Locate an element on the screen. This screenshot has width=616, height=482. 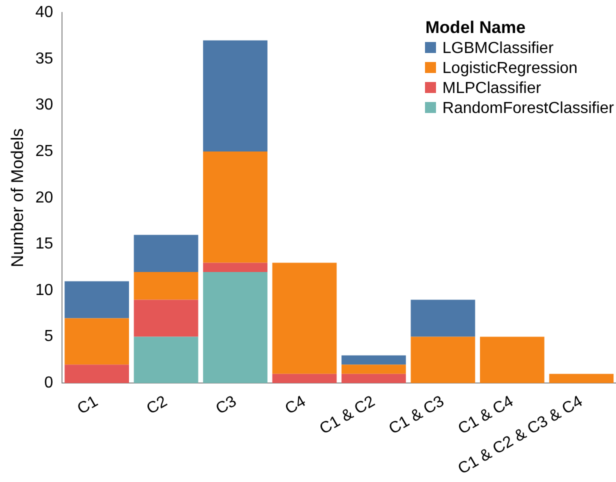
x-tick-label: C3 is located at coordinates (226, 405).